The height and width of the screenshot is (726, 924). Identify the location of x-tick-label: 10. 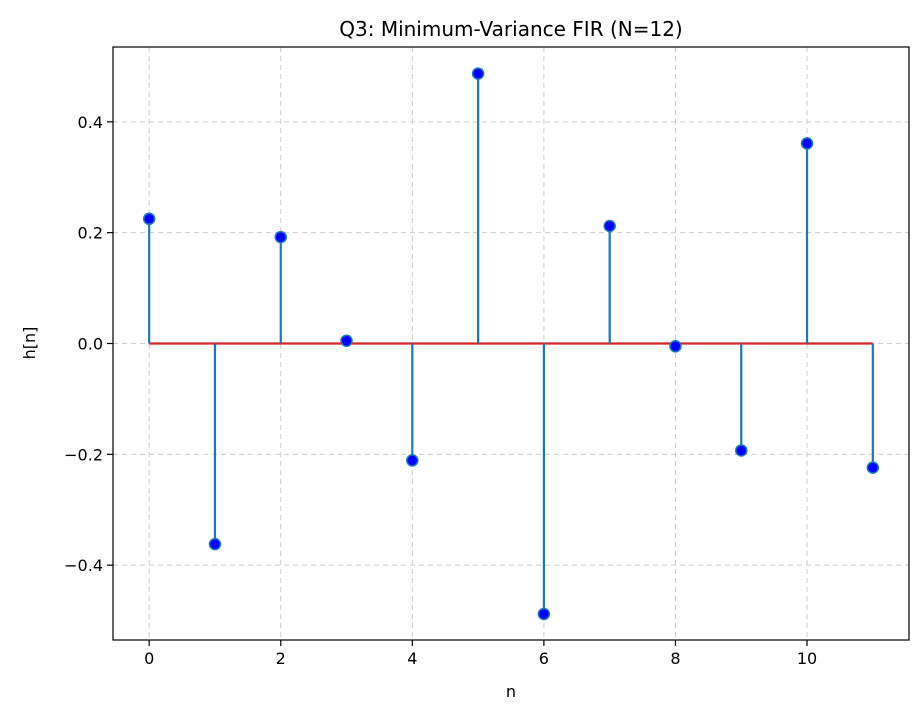
(807, 658).